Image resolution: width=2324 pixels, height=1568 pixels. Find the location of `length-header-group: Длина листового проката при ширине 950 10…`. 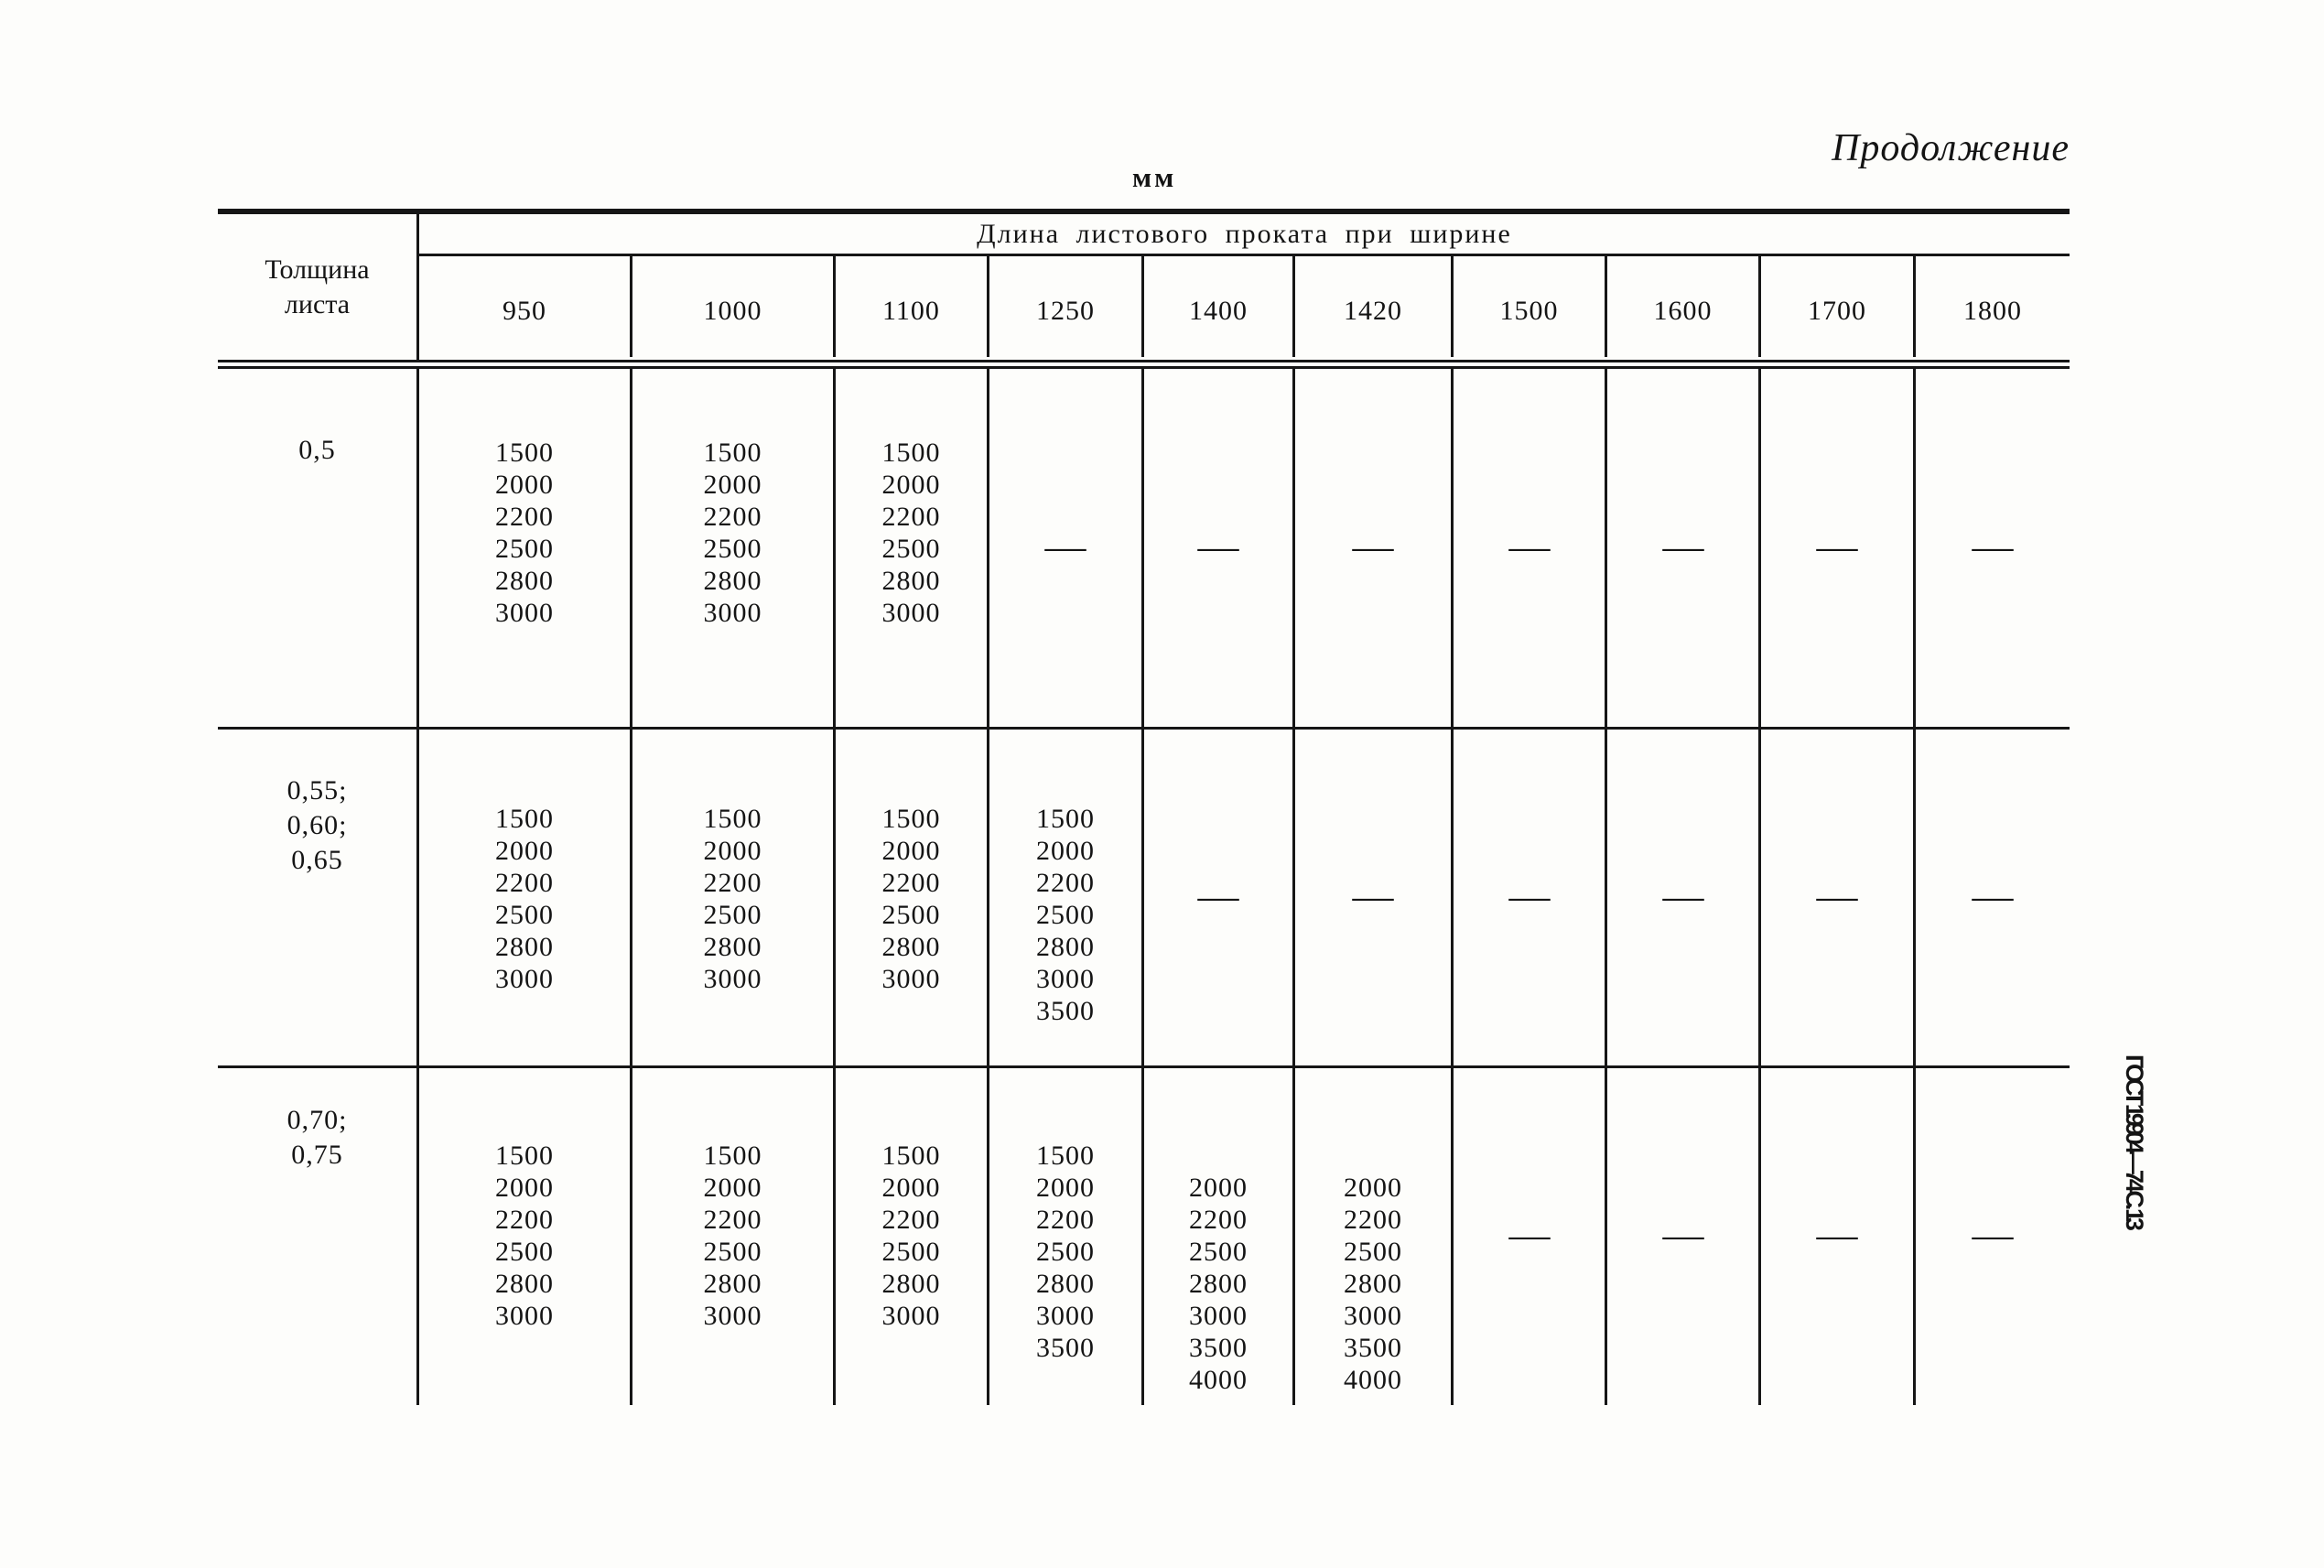

length-header-group: Длина листового проката при ширине 950 10… is located at coordinates (1244, 287).